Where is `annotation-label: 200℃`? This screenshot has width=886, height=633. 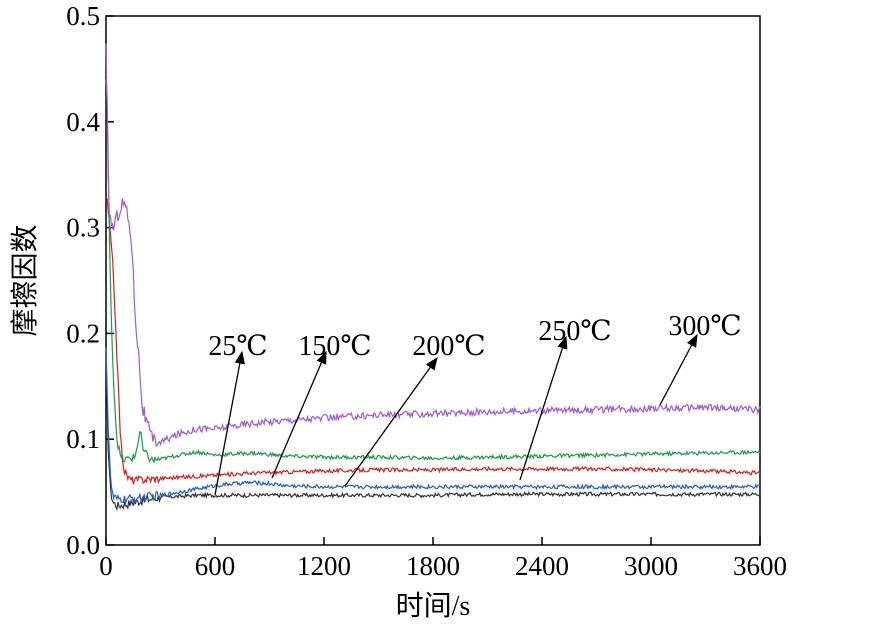 annotation-label: 200℃ is located at coordinates (448, 346).